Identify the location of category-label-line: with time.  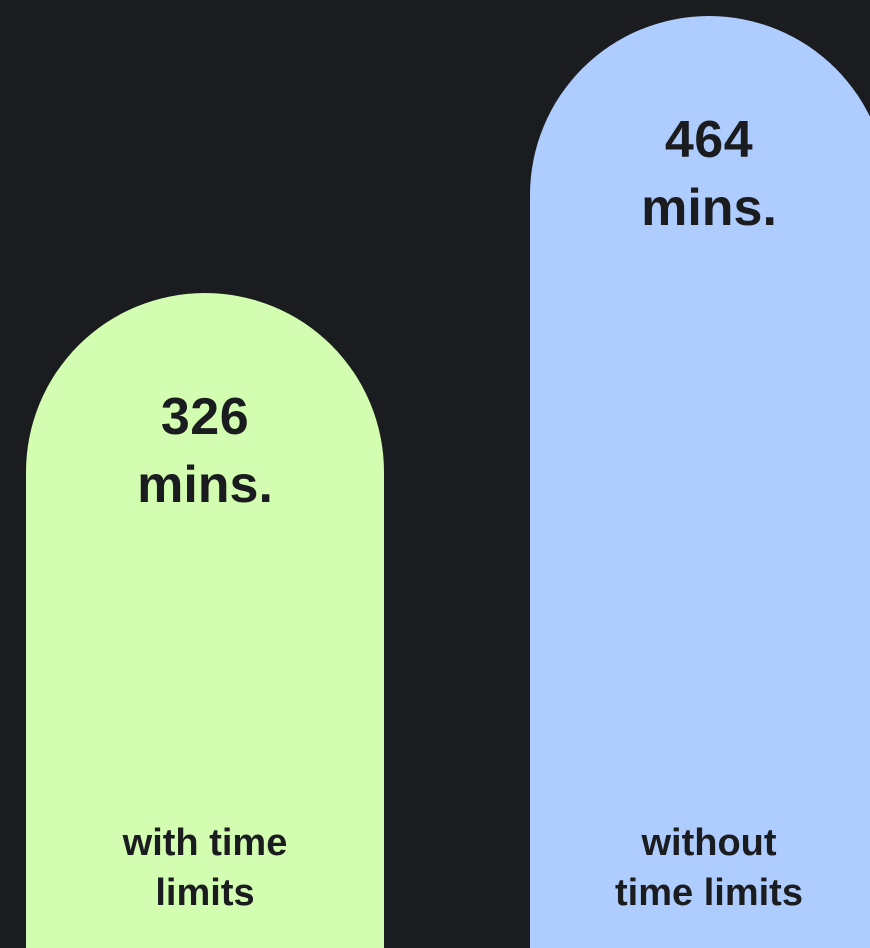
(205, 843).